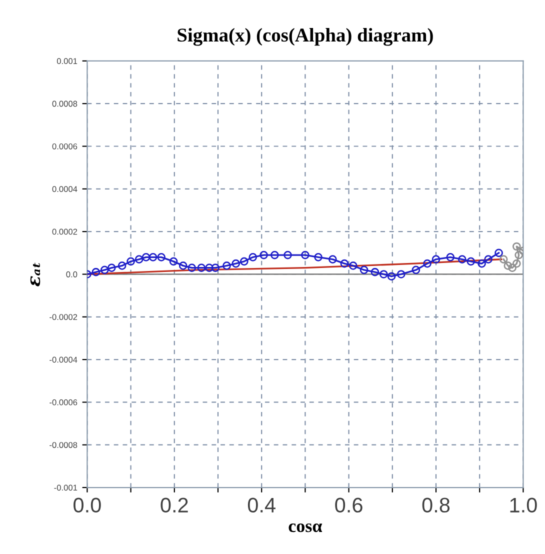  I want to click on y-tick-label: 0.0004, so click(65, 189).